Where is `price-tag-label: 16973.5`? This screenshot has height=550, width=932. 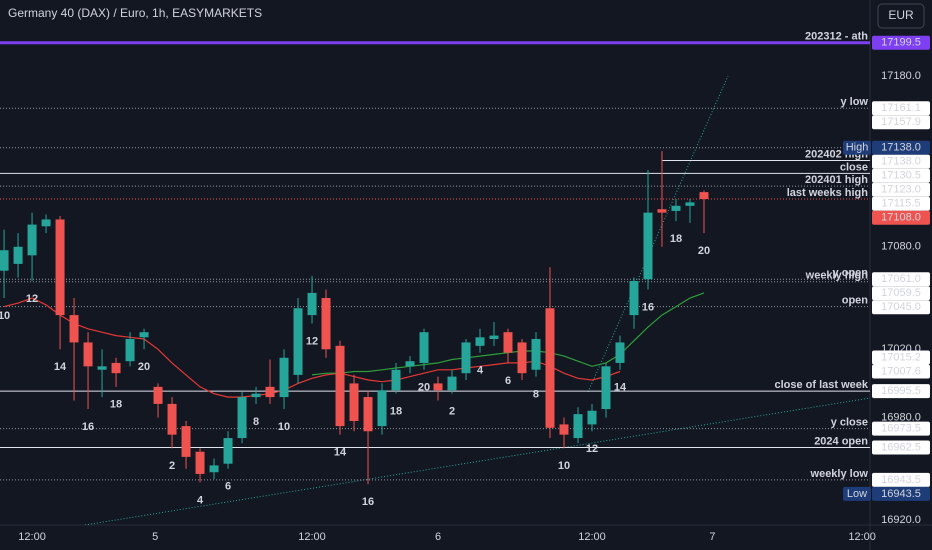
price-tag-label: 16973.5 is located at coordinates (901, 429).